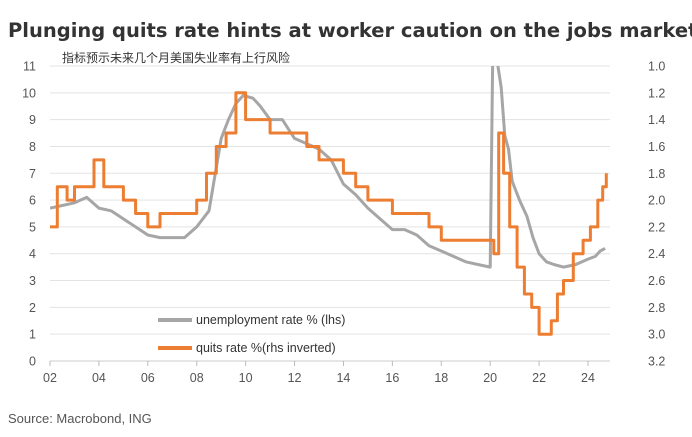  I want to click on left-axis-ticks: 0 1 2 3 4 5 6 7 8 9 10 11, so click(29, 214).